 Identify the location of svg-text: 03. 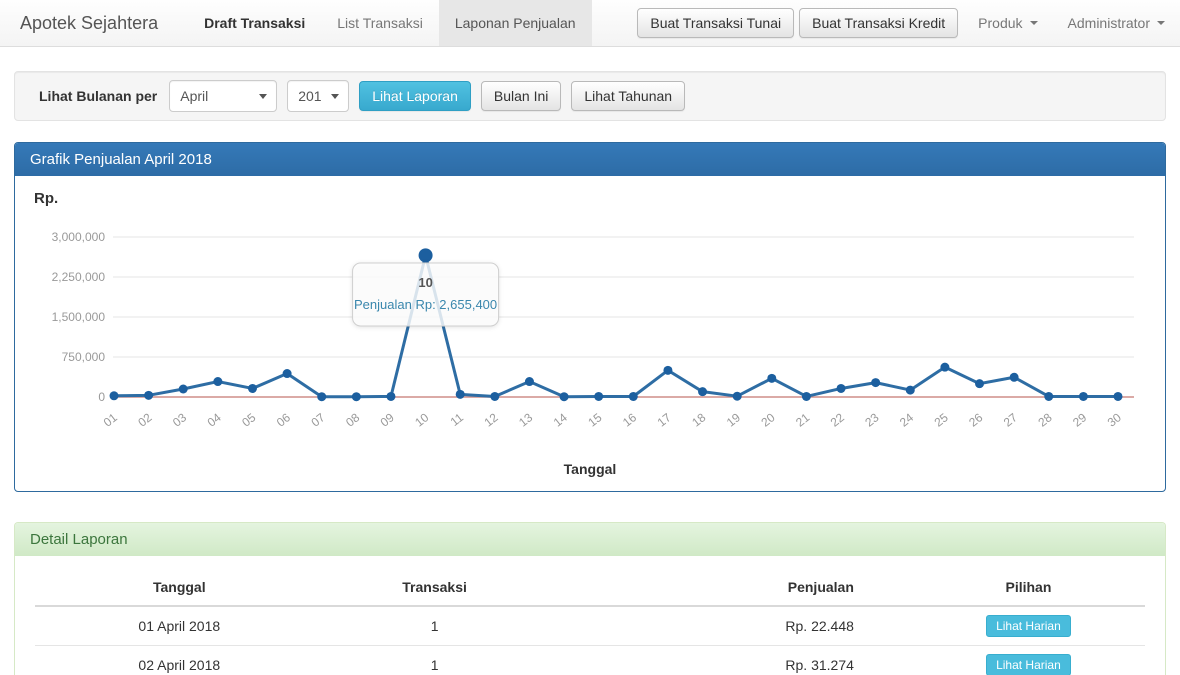
(179, 419).